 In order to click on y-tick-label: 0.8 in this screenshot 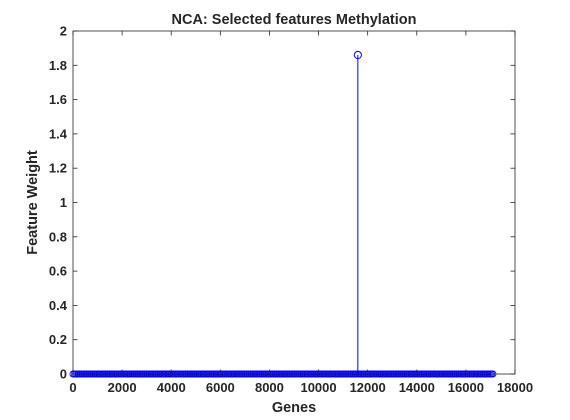, I will do `click(58, 236)`.